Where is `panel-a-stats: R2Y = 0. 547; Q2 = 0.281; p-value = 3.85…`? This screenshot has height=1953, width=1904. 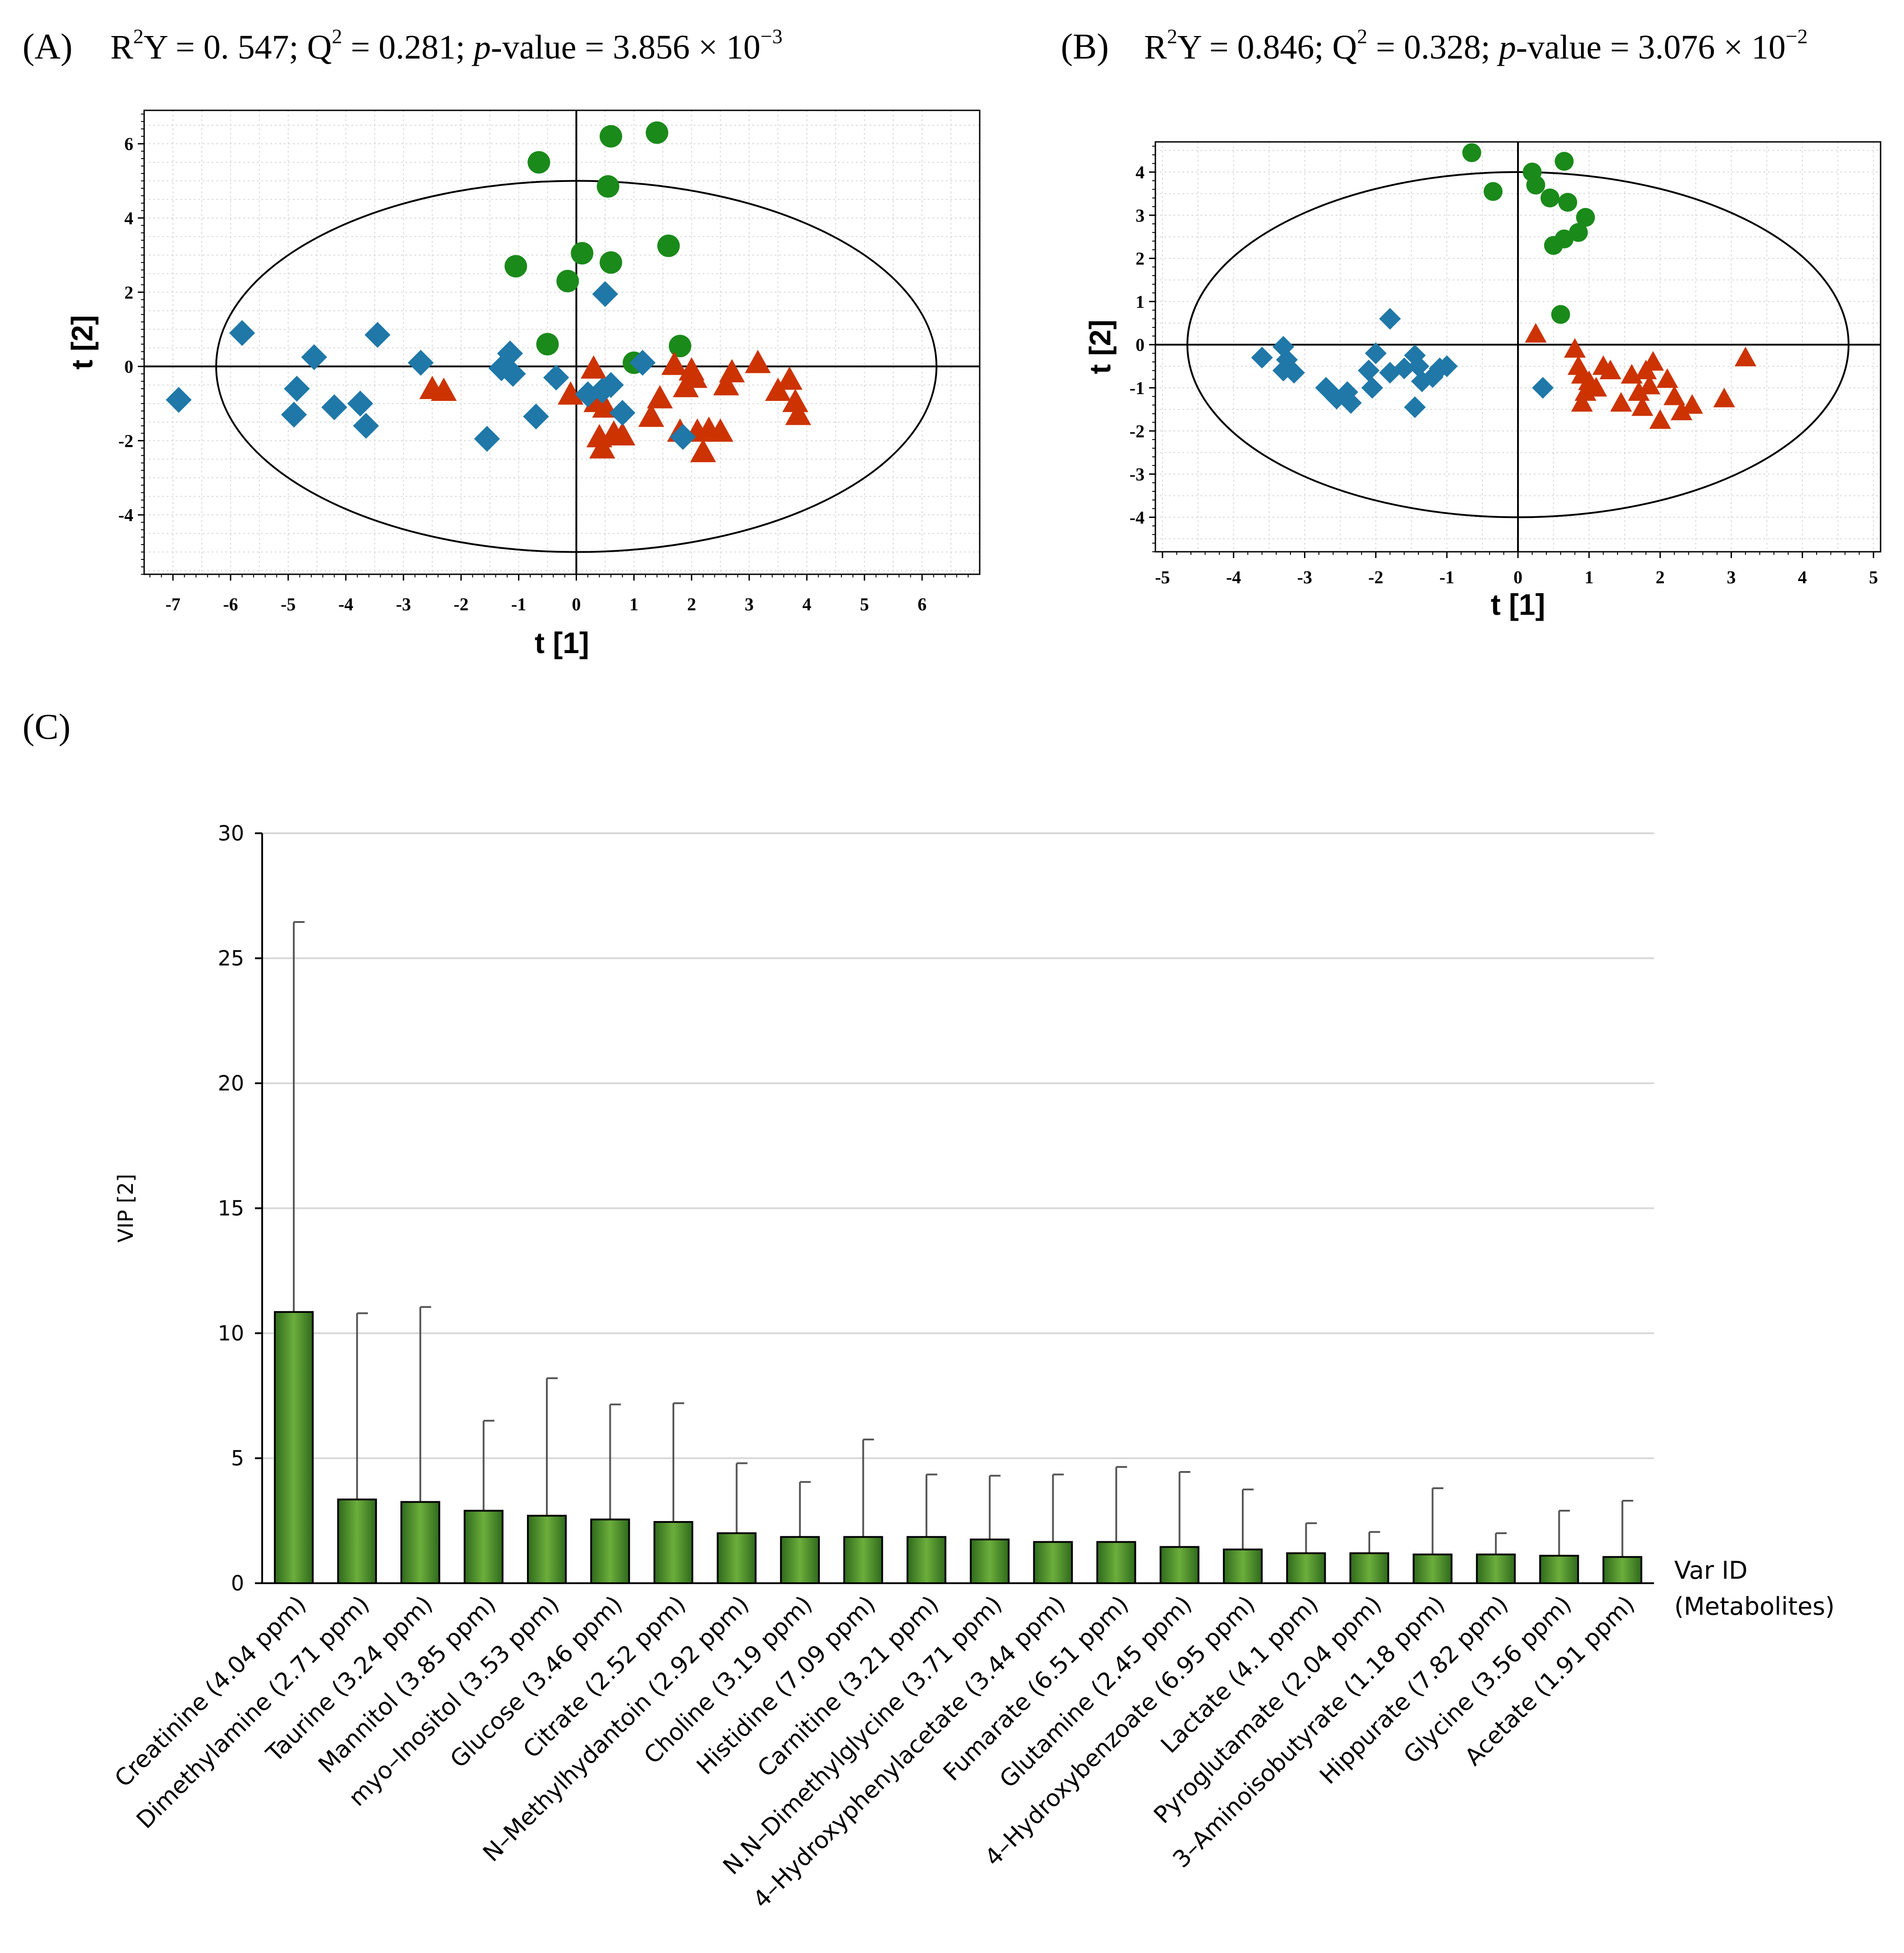
panel-a-stats: R2Y = 0. 547; Q2 = 0.281; p-value = 3.85… is located at coordinates (446, 45).